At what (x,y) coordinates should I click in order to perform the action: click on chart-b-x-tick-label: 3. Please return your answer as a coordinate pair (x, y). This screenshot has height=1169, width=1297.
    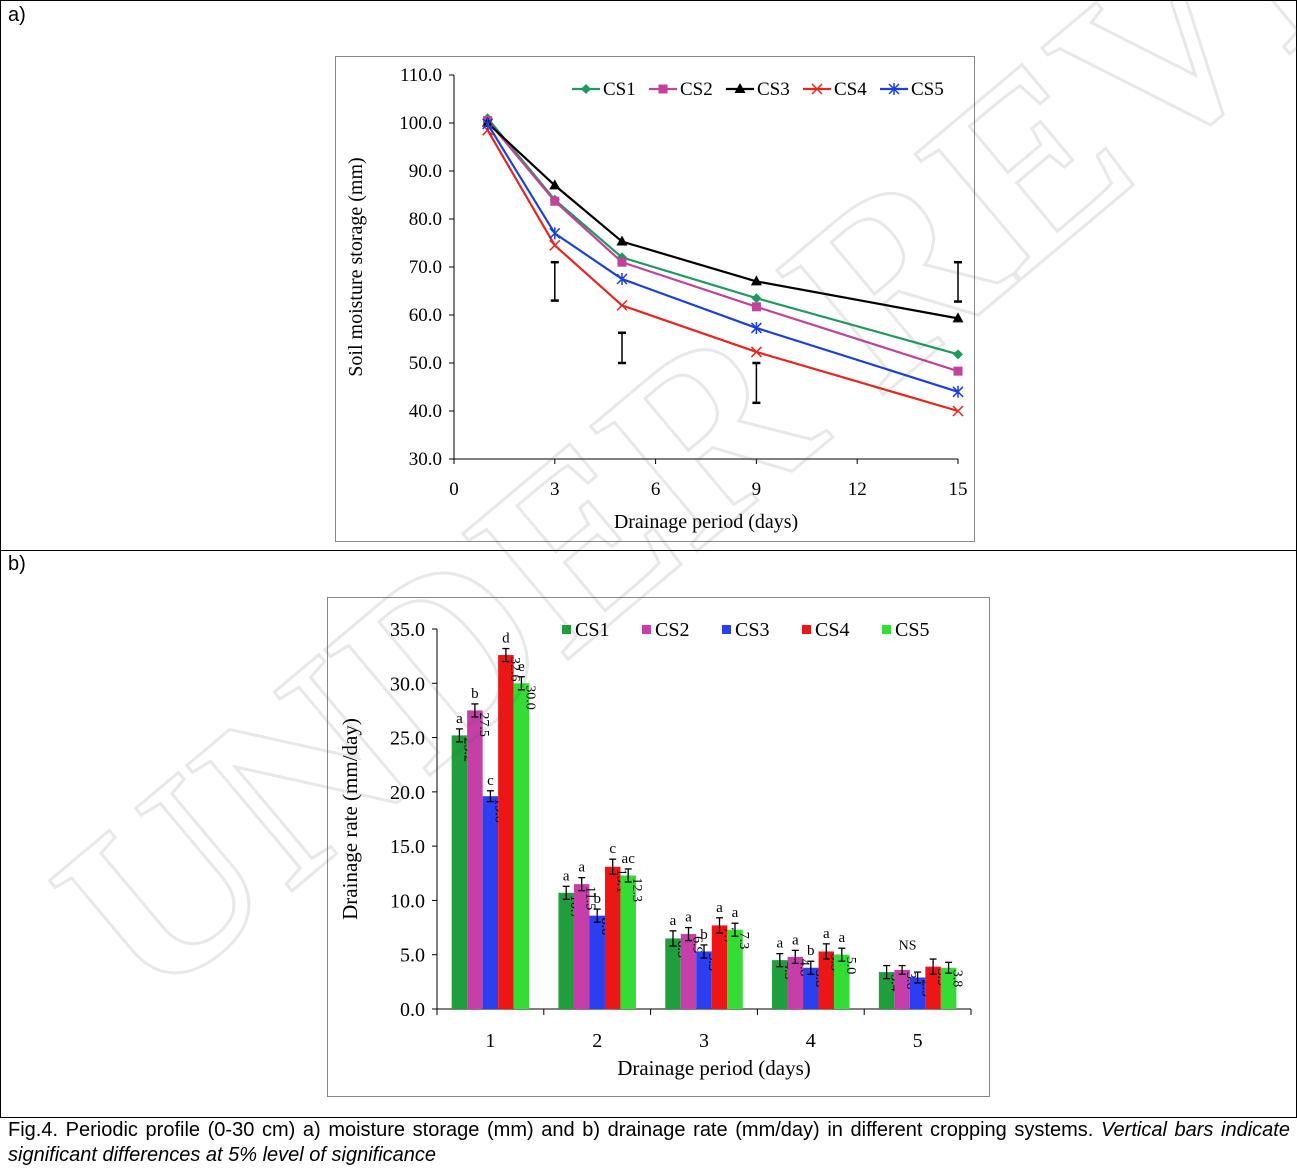
    Looking at the image, I should click on (704, 1041).